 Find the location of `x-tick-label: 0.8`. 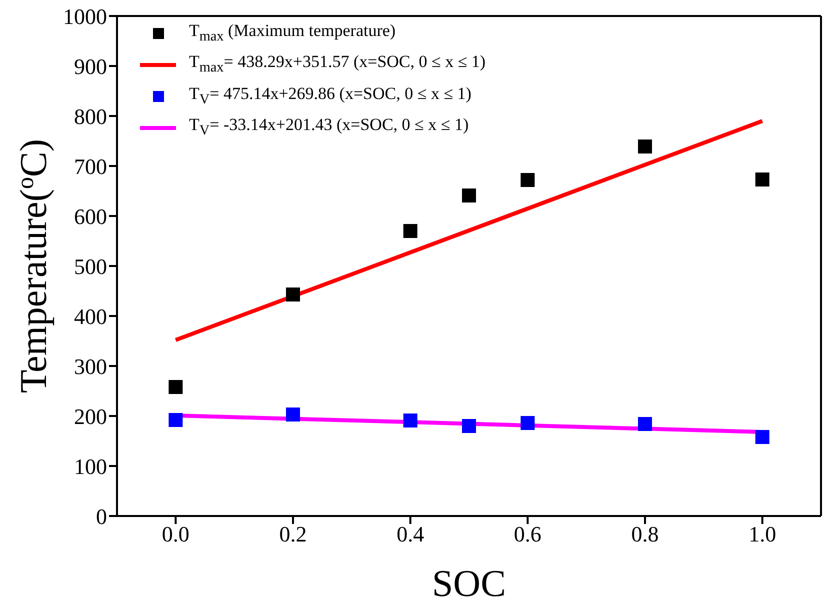

x-tick-label: 0.8 is located at coordinates (645, 534).